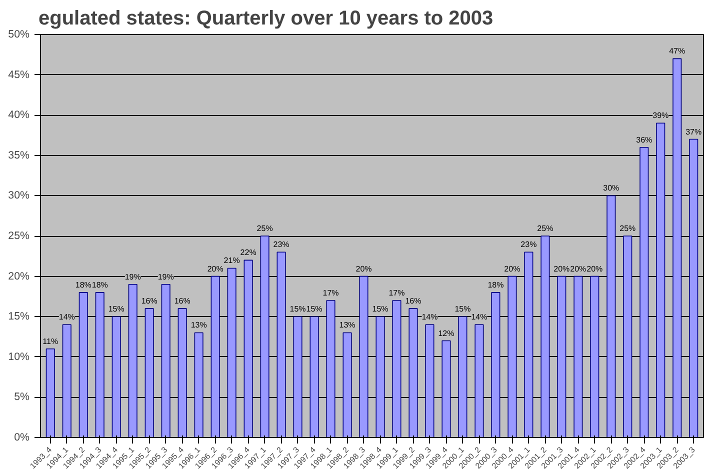  Describe the element at coordinates (446, 333) in the screenshot. I see `data-label: 12%` at that location.